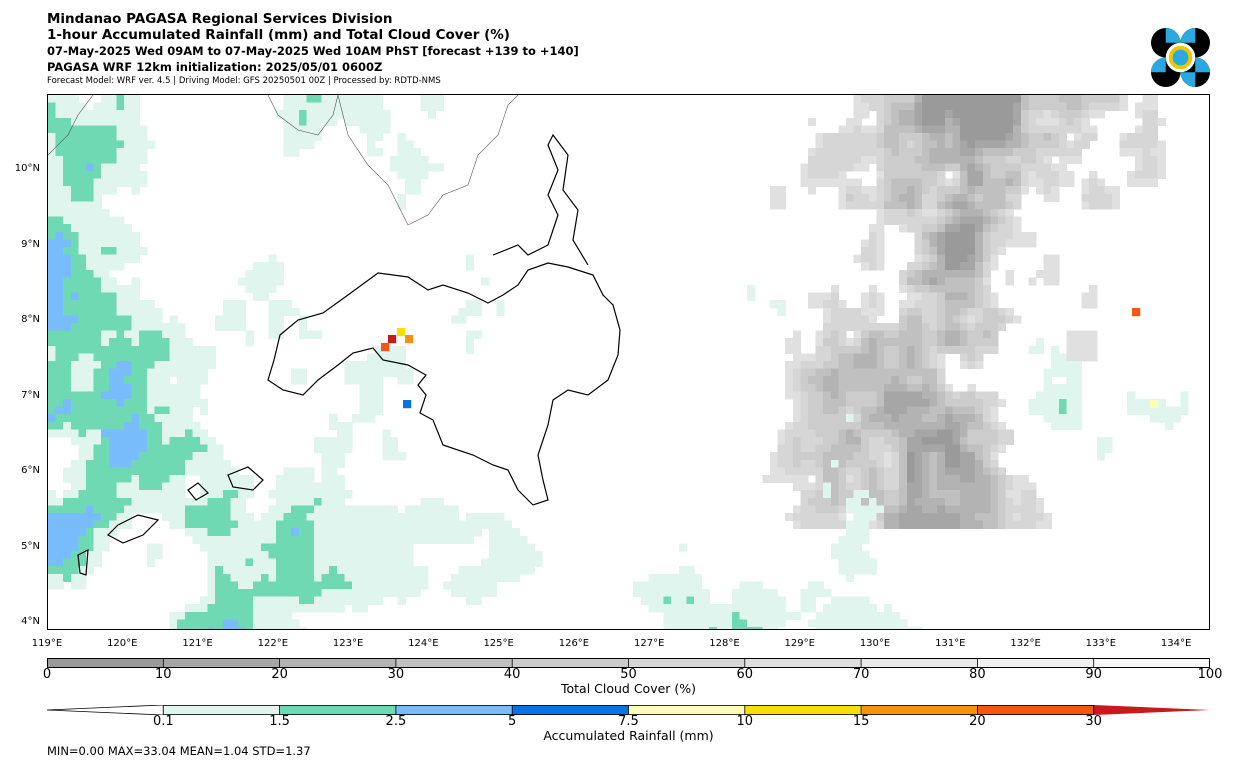  What do you see at coordinates (30, 320) in the screenshot?
I see `lat-label: 8°N` at bounding box center [30, 320].